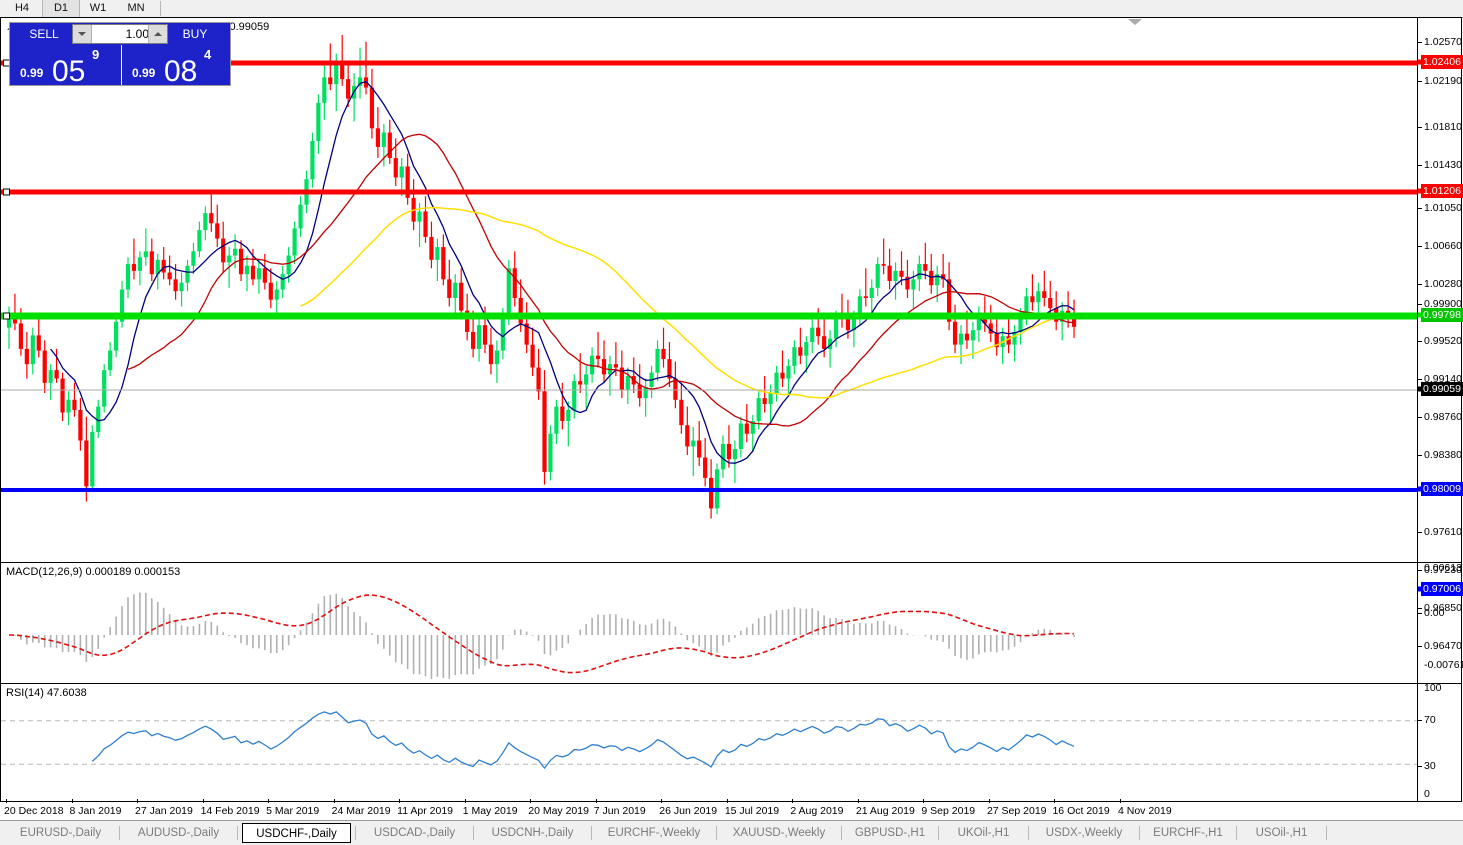  What do you see at coordinates (1417, 409) in the screenshot?
I see `axis-divider` at bounding box center [1417, 409].